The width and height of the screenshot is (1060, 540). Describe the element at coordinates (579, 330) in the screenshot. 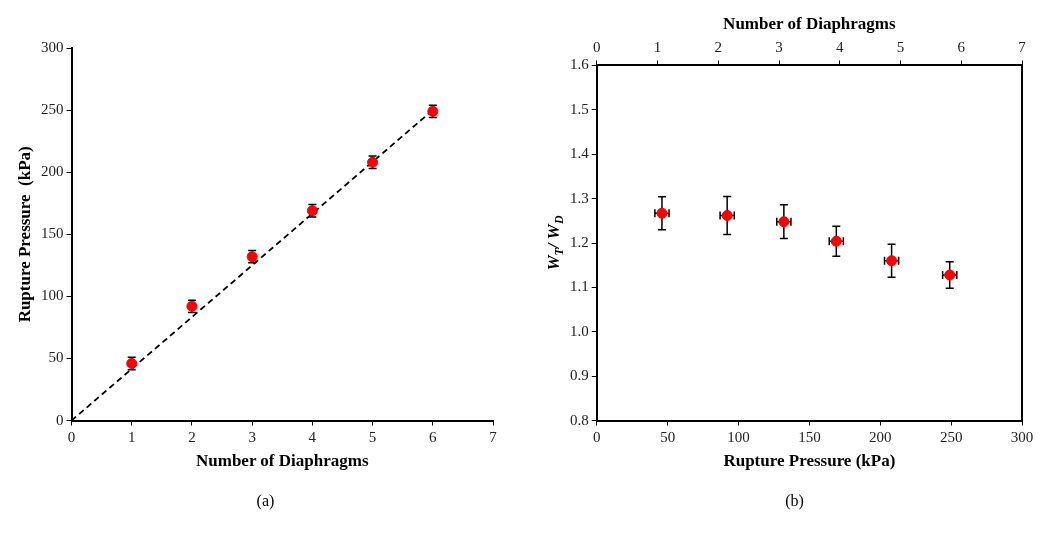

I see `y-tick-label: 1.0` at that location.